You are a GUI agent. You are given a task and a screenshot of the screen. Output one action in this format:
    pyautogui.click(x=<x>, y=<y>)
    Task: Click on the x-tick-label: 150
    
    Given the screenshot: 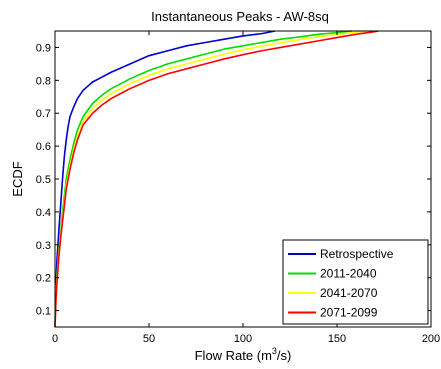 What is the action you would take?
    pyautogui.click(x=337, y=339)
    